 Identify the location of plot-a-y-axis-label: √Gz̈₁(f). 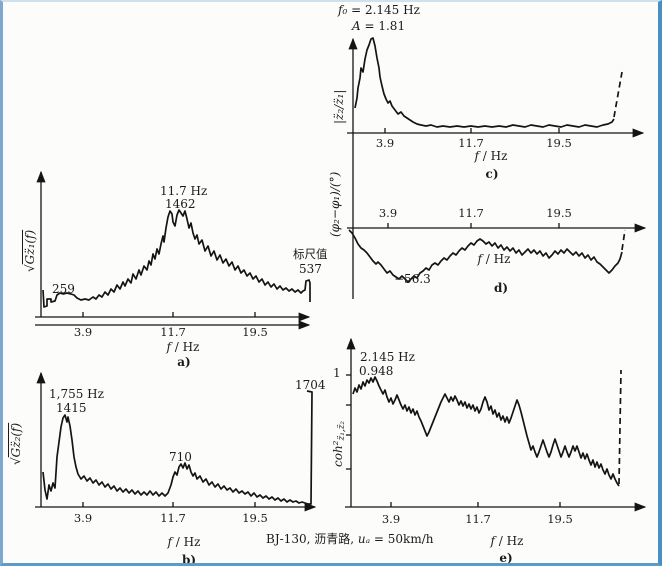
(30, 250).